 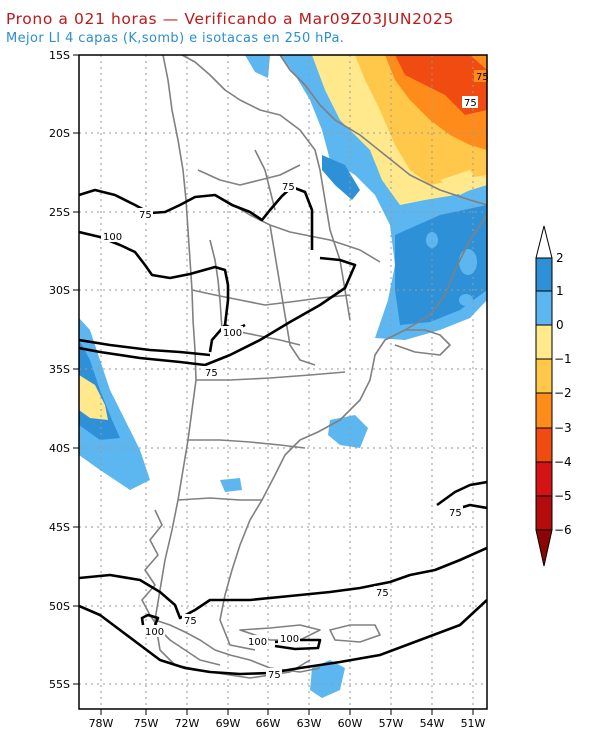 What do you see at coordinates (187, 723) in the screenshot?
I see `lon-label: 72W` at bounding box center [187, 723].